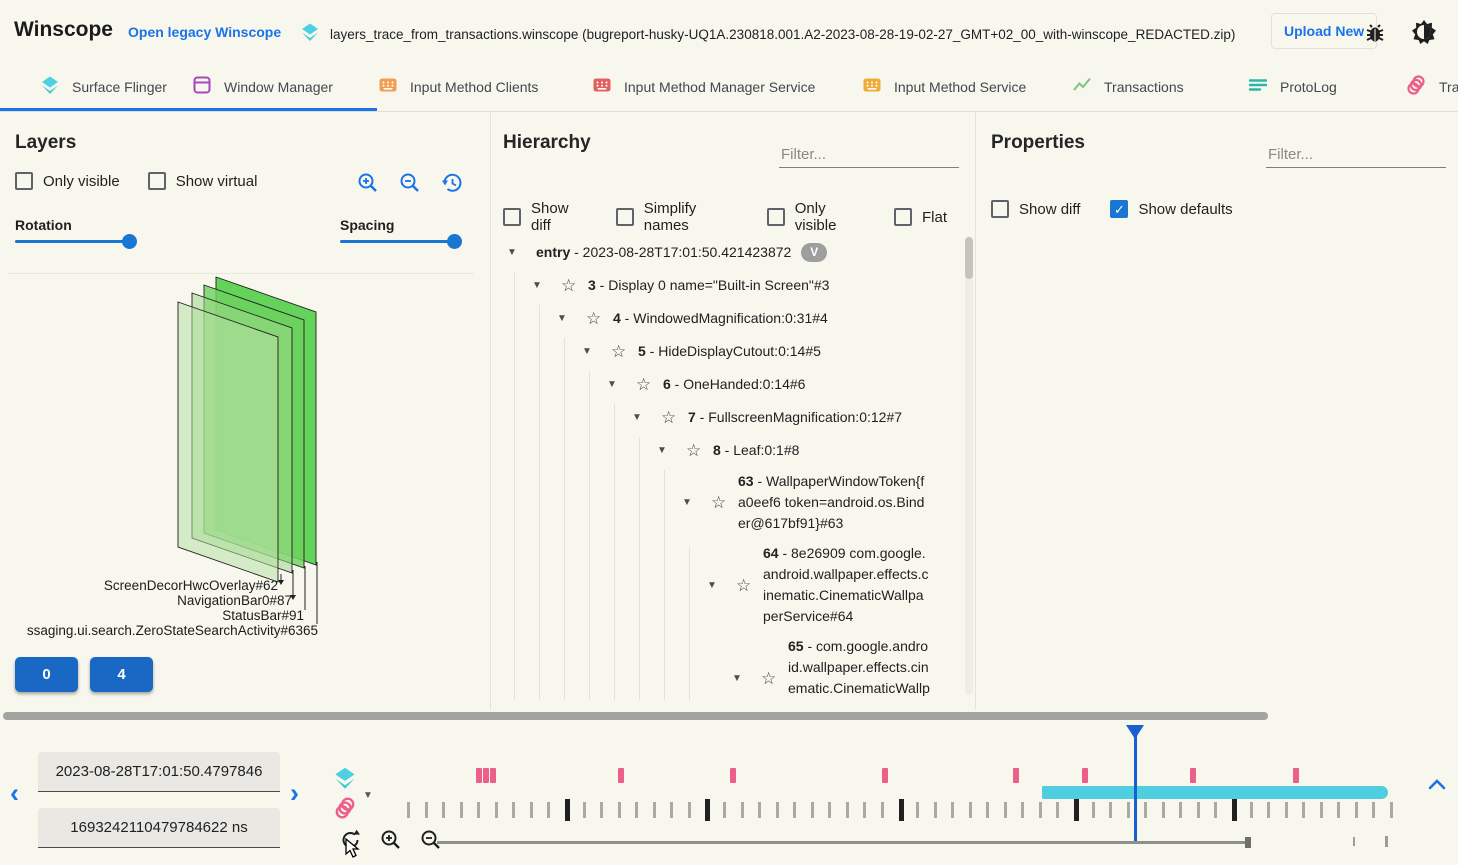 The height and width of the screenshot is (865, 1458). I want to click on bug-report-icon, so click(1375, 33).